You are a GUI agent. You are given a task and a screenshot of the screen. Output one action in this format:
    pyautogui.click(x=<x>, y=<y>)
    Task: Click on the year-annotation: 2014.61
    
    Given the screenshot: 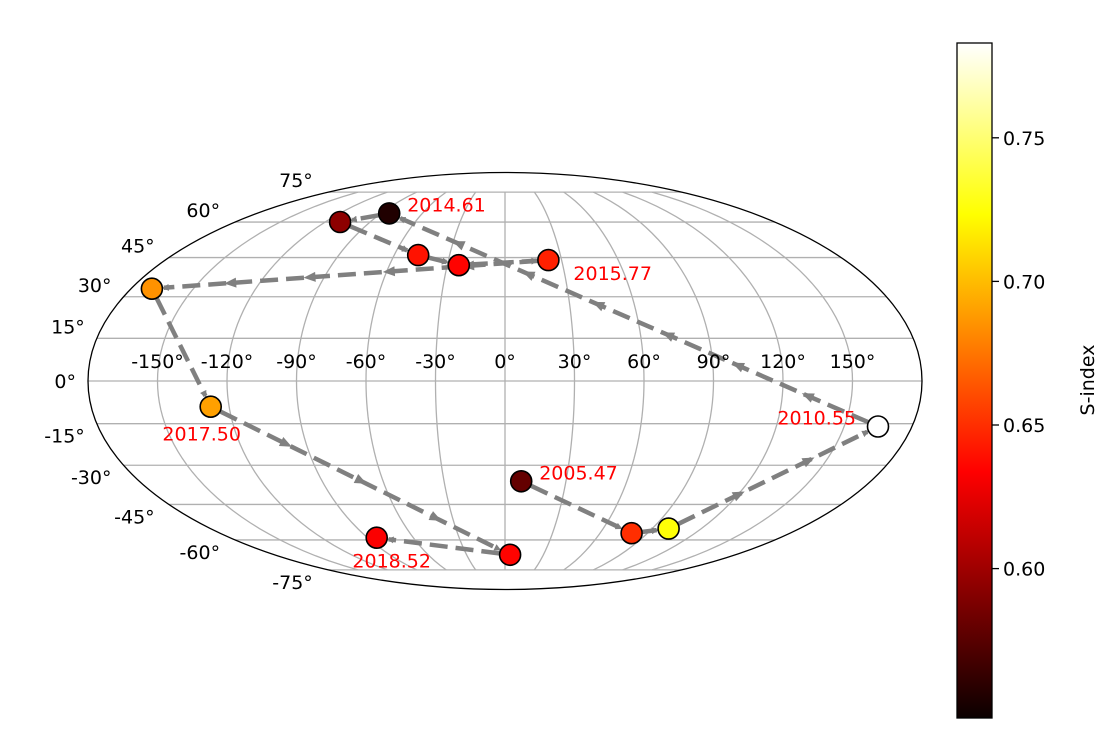 What is the action you would take?
    pyautogui.click(x=446, y=205)
    